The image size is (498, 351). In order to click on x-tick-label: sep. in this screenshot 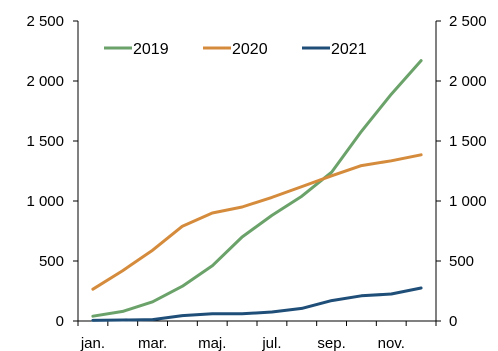, I will do `click(331, 343)`.